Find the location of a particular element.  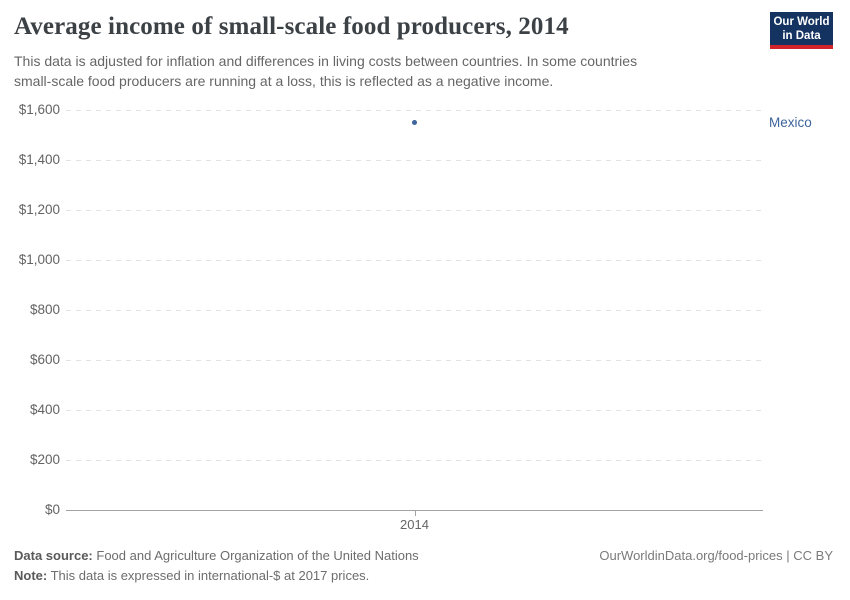

y-tick-label: $400 is located at coordinates (44, 409).